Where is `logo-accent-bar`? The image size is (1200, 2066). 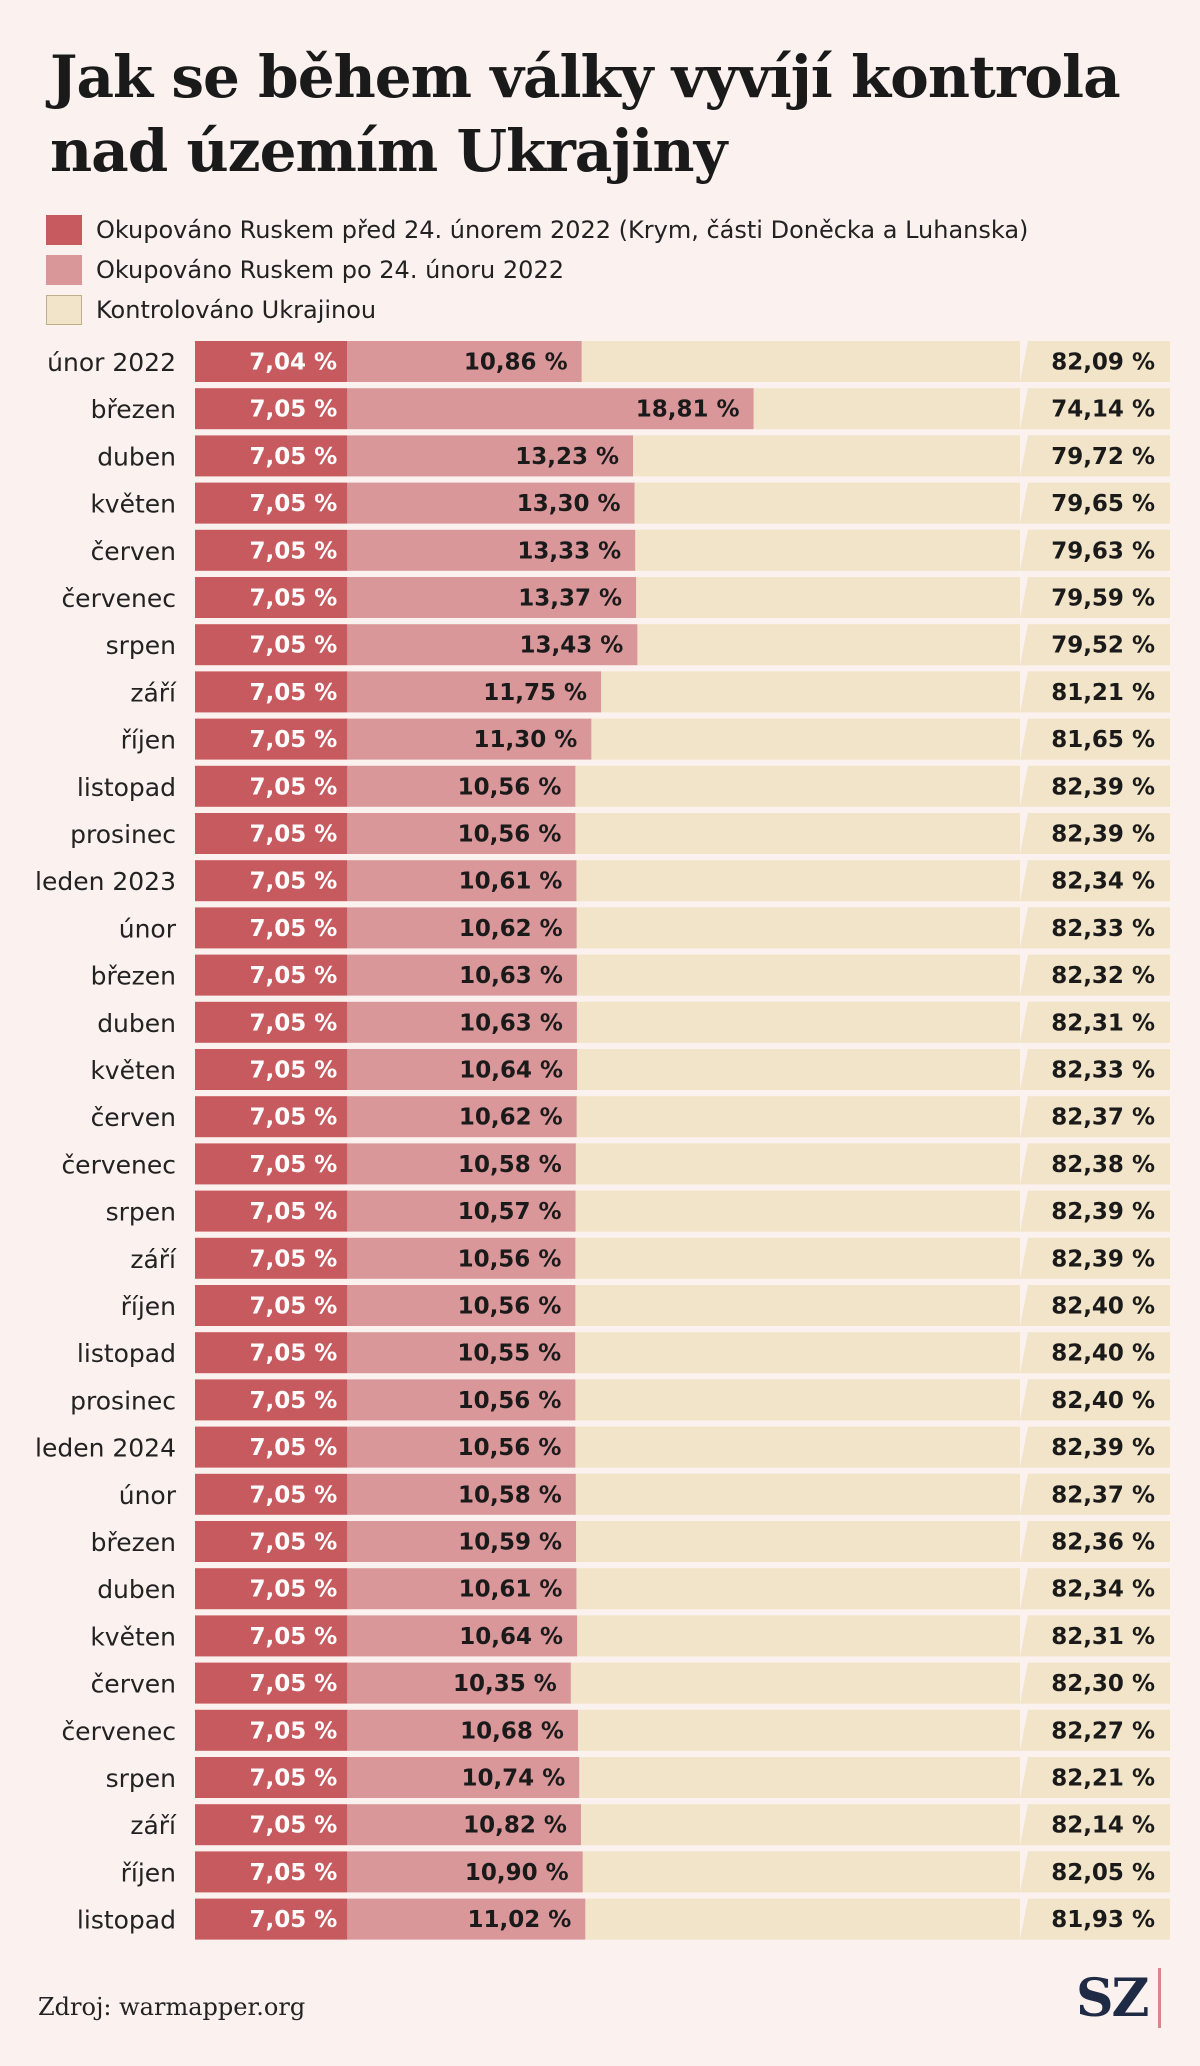
logo-accent-bar is located at coordinates (1159, 1998).